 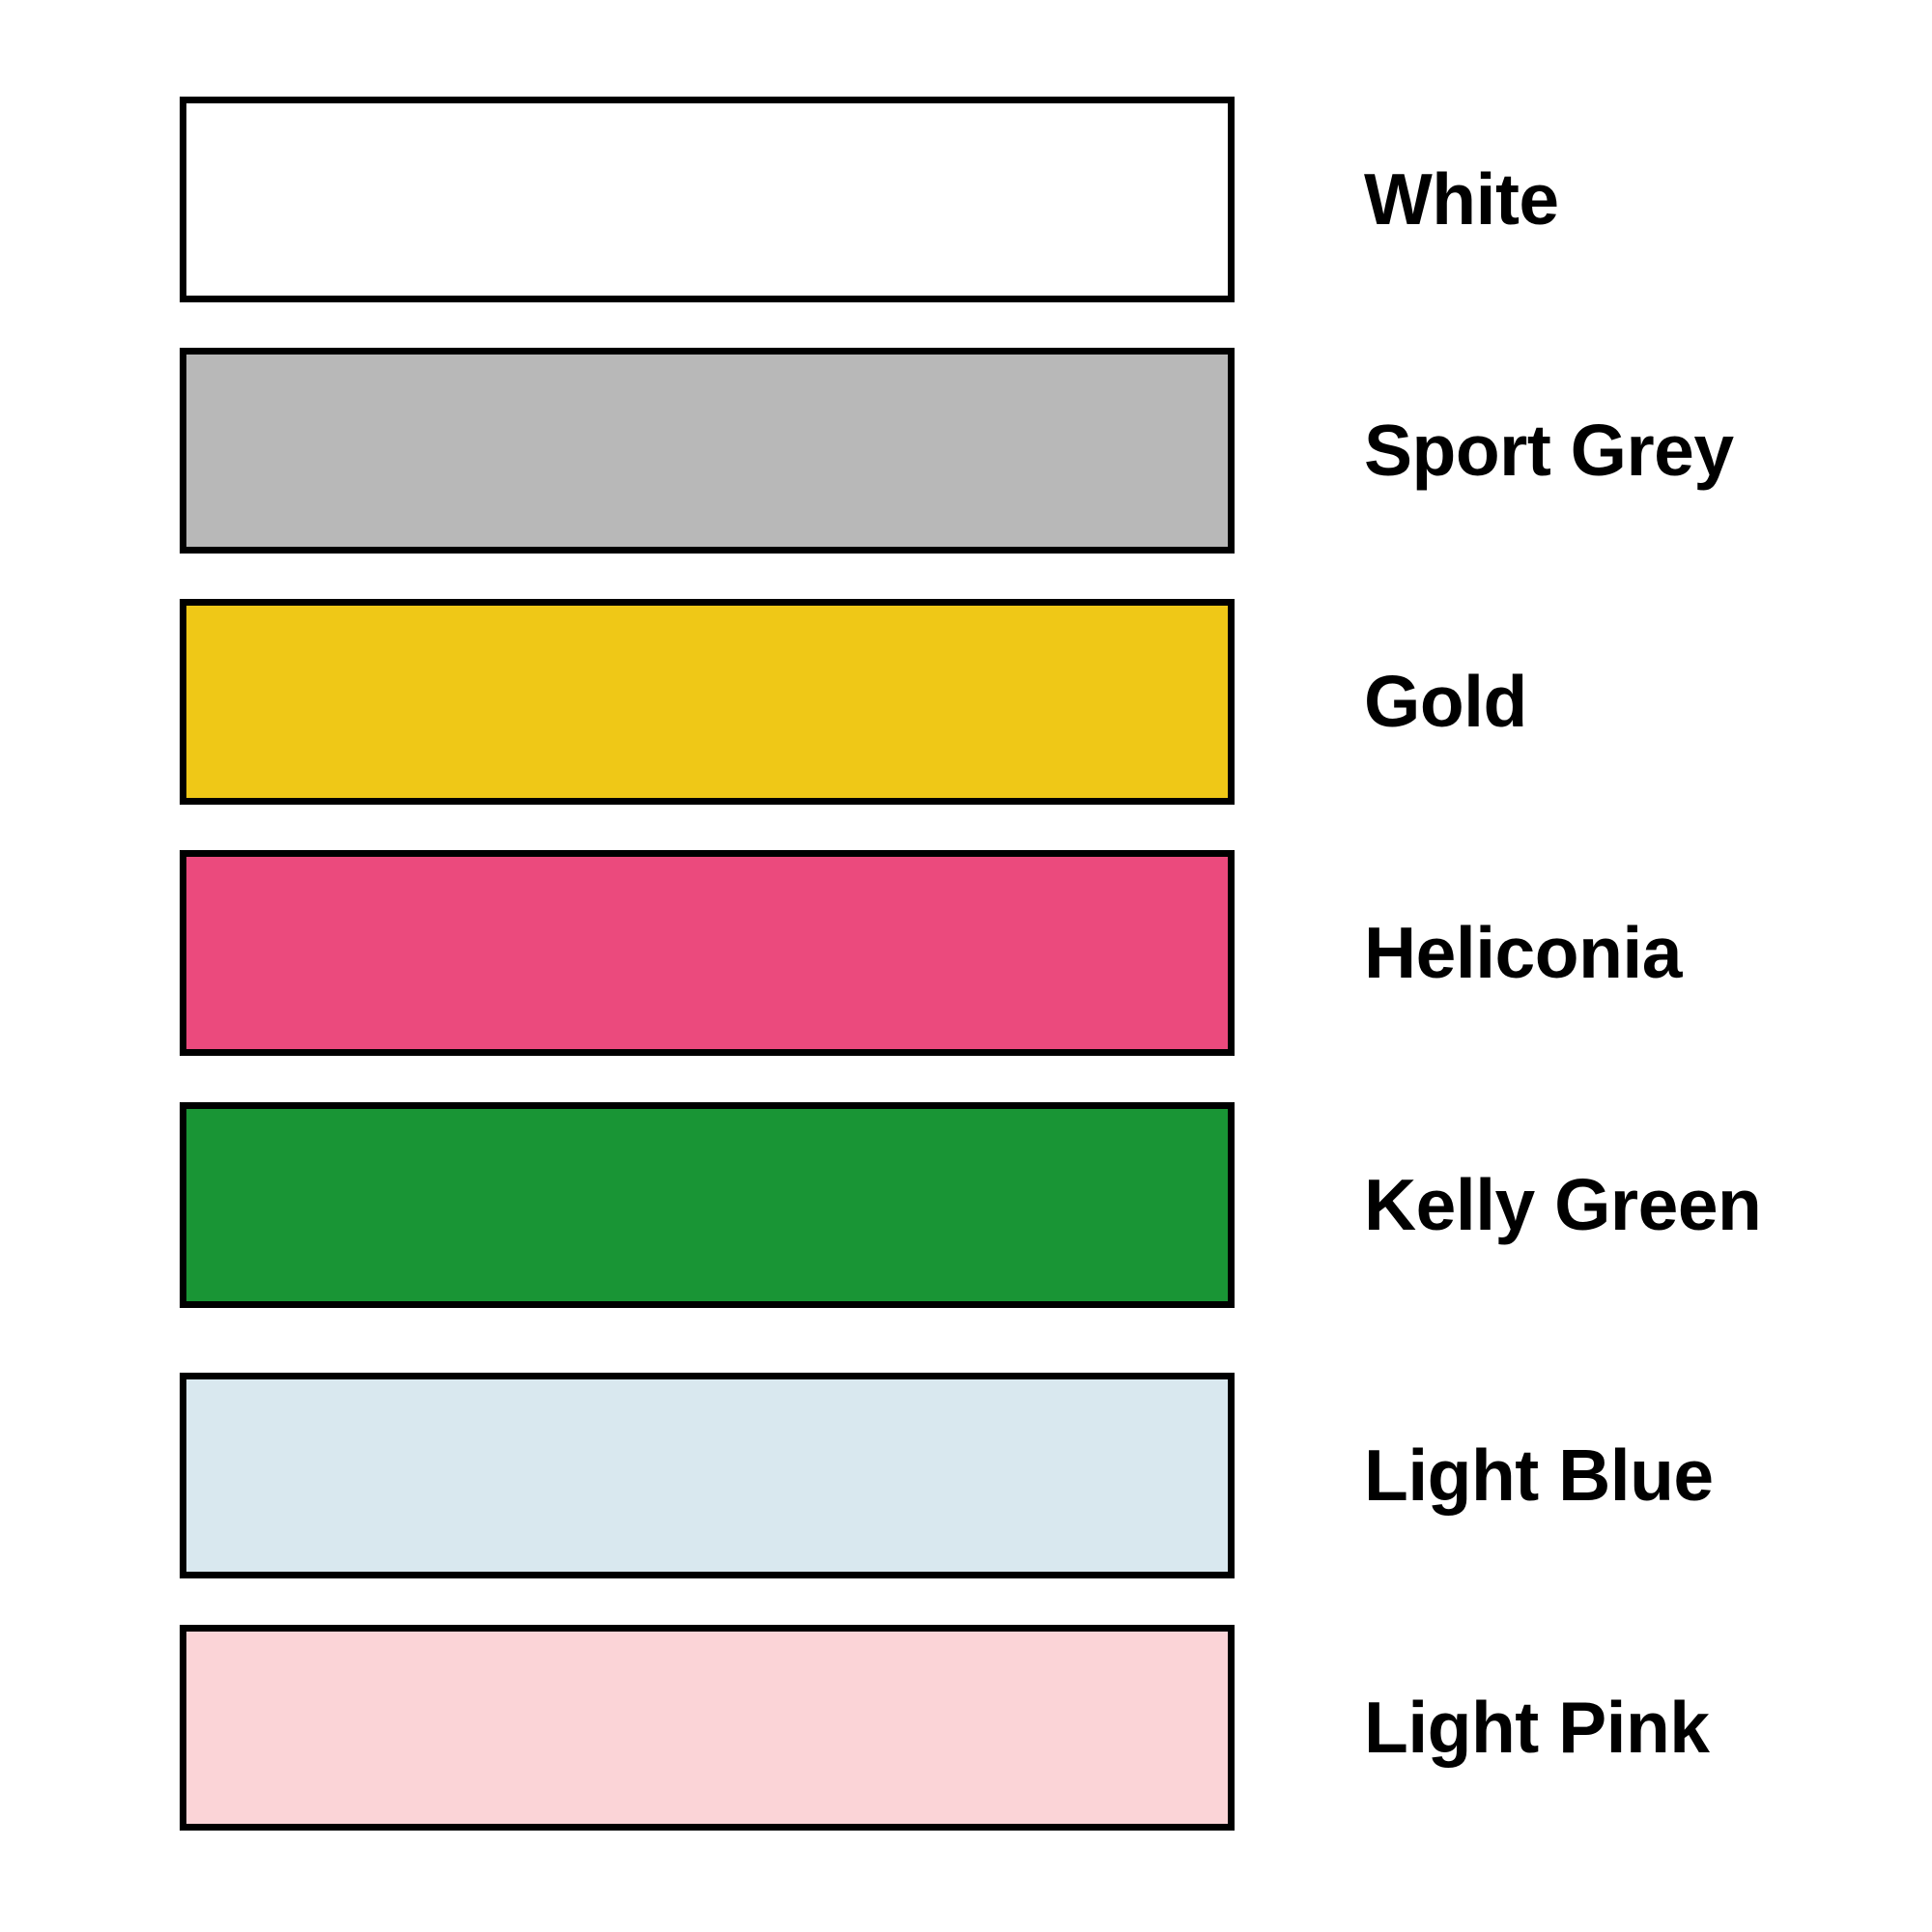 I want to click on color-swatch-label: Kelly Green, so click(x=1563, y=1204).